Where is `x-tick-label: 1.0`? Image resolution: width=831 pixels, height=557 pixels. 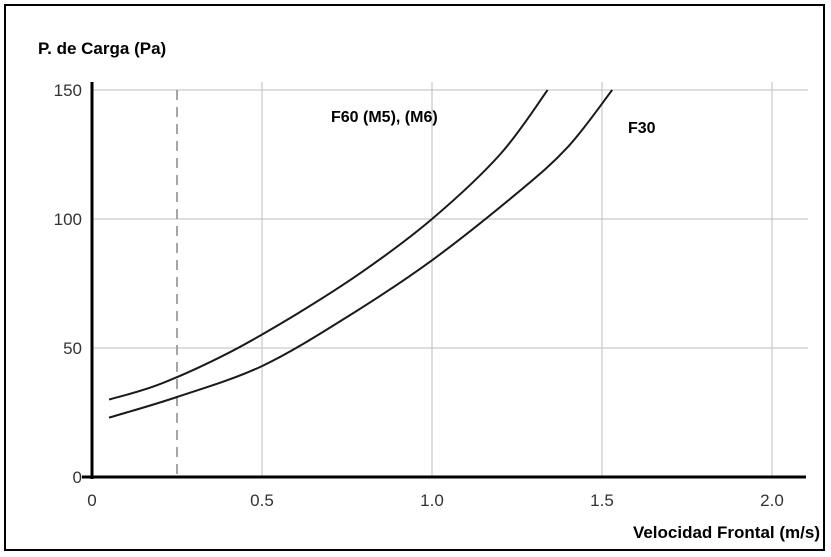 x-tick-label: 1.0 is located at coordinates (432, 500).